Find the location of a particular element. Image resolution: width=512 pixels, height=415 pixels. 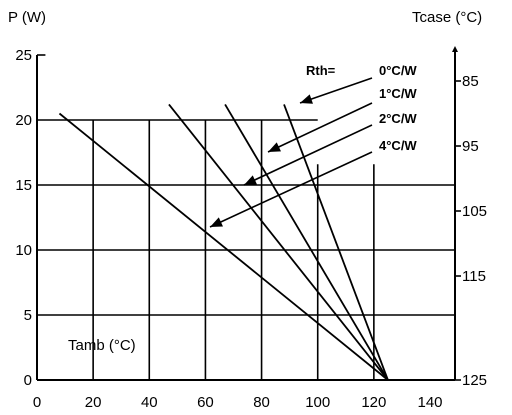

y-tick-label: 15 is located at coordinates (23, 185).